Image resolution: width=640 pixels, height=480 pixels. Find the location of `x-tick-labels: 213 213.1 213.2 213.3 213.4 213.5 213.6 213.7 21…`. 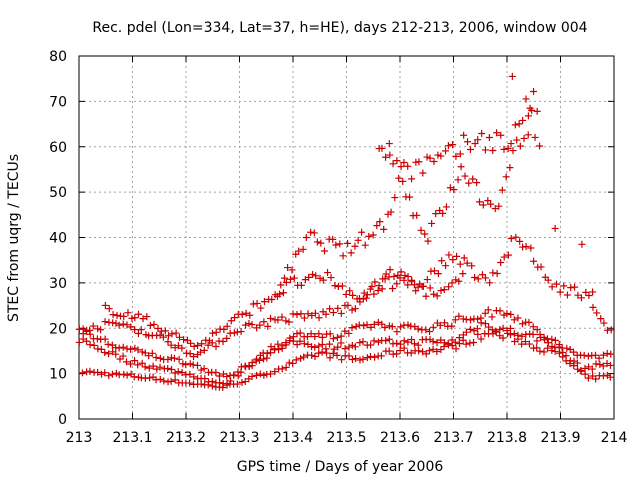

x-tick-labels: 213 213.1 213.2 213.3 213.4 213.5 213.6 213.7 21… is located at coordinates (347, 438).